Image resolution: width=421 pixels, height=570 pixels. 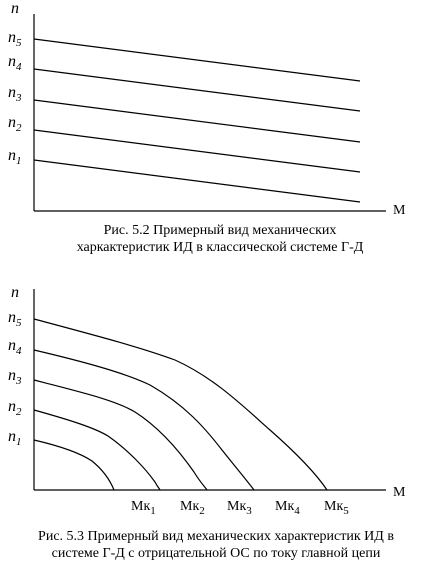 What do you see at coordinates (143, 508) in the screenshot?
I see `fig2-torque-label-mk1: Mк1` at bounding box center [143, 508].